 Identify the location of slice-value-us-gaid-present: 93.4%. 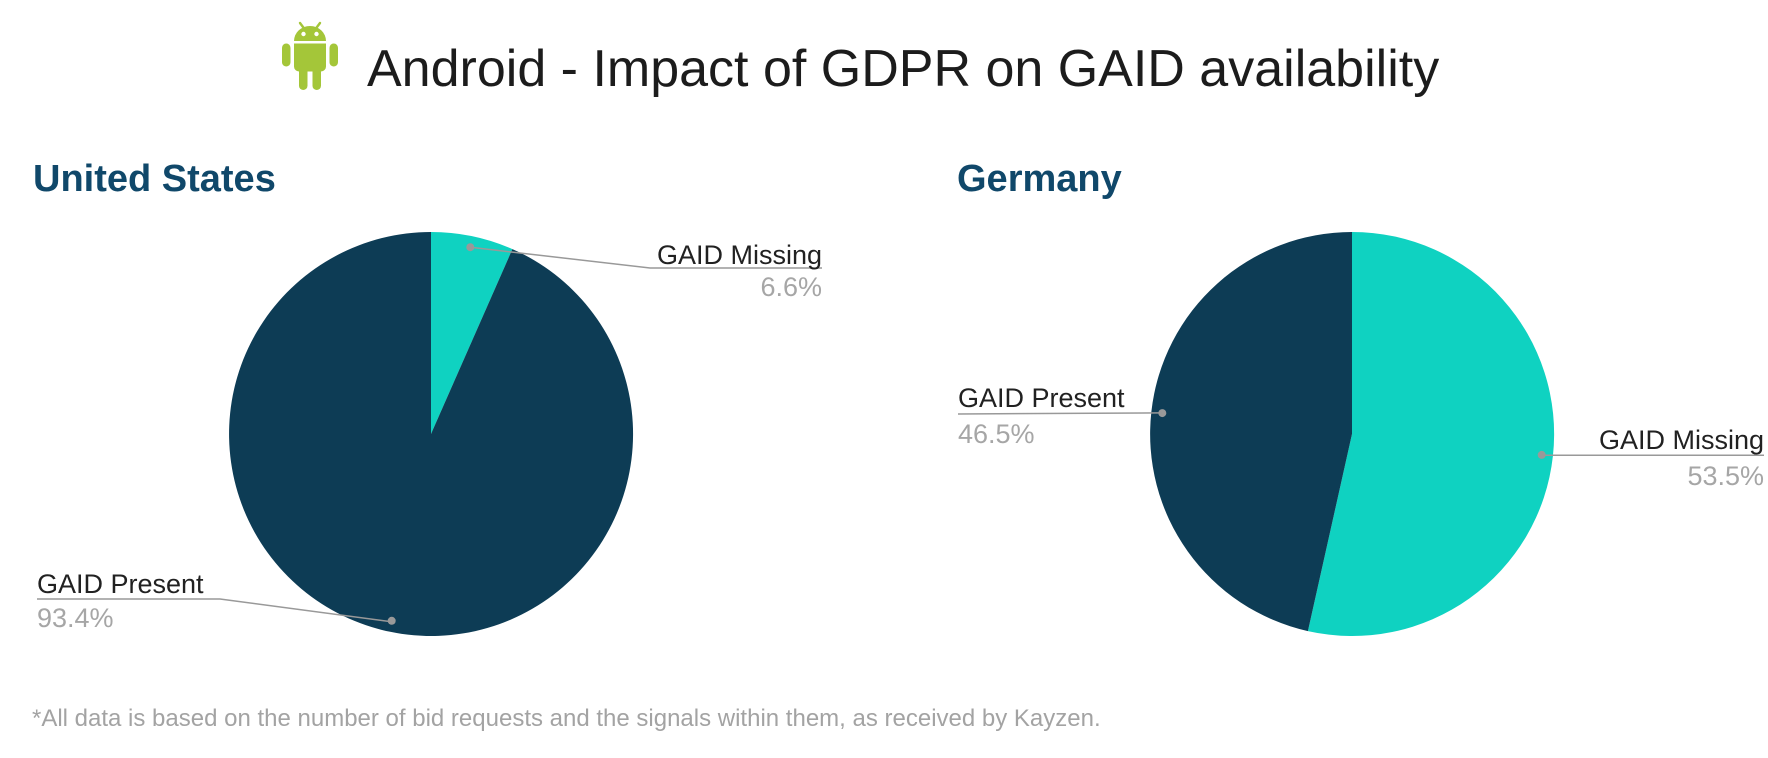
(75, 618).